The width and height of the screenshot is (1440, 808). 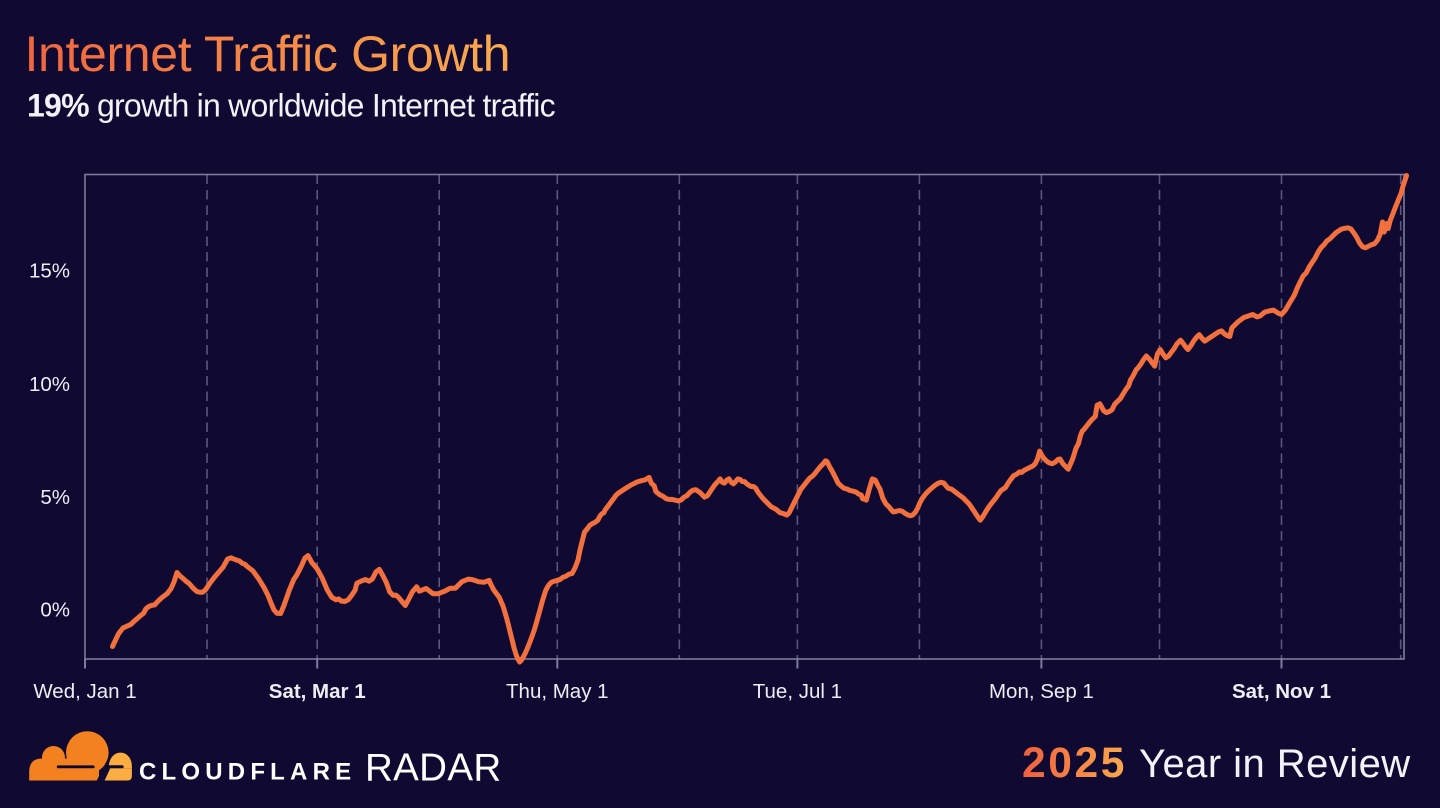 I want to click on svg-text: 5%, so click(x=55, y=497).